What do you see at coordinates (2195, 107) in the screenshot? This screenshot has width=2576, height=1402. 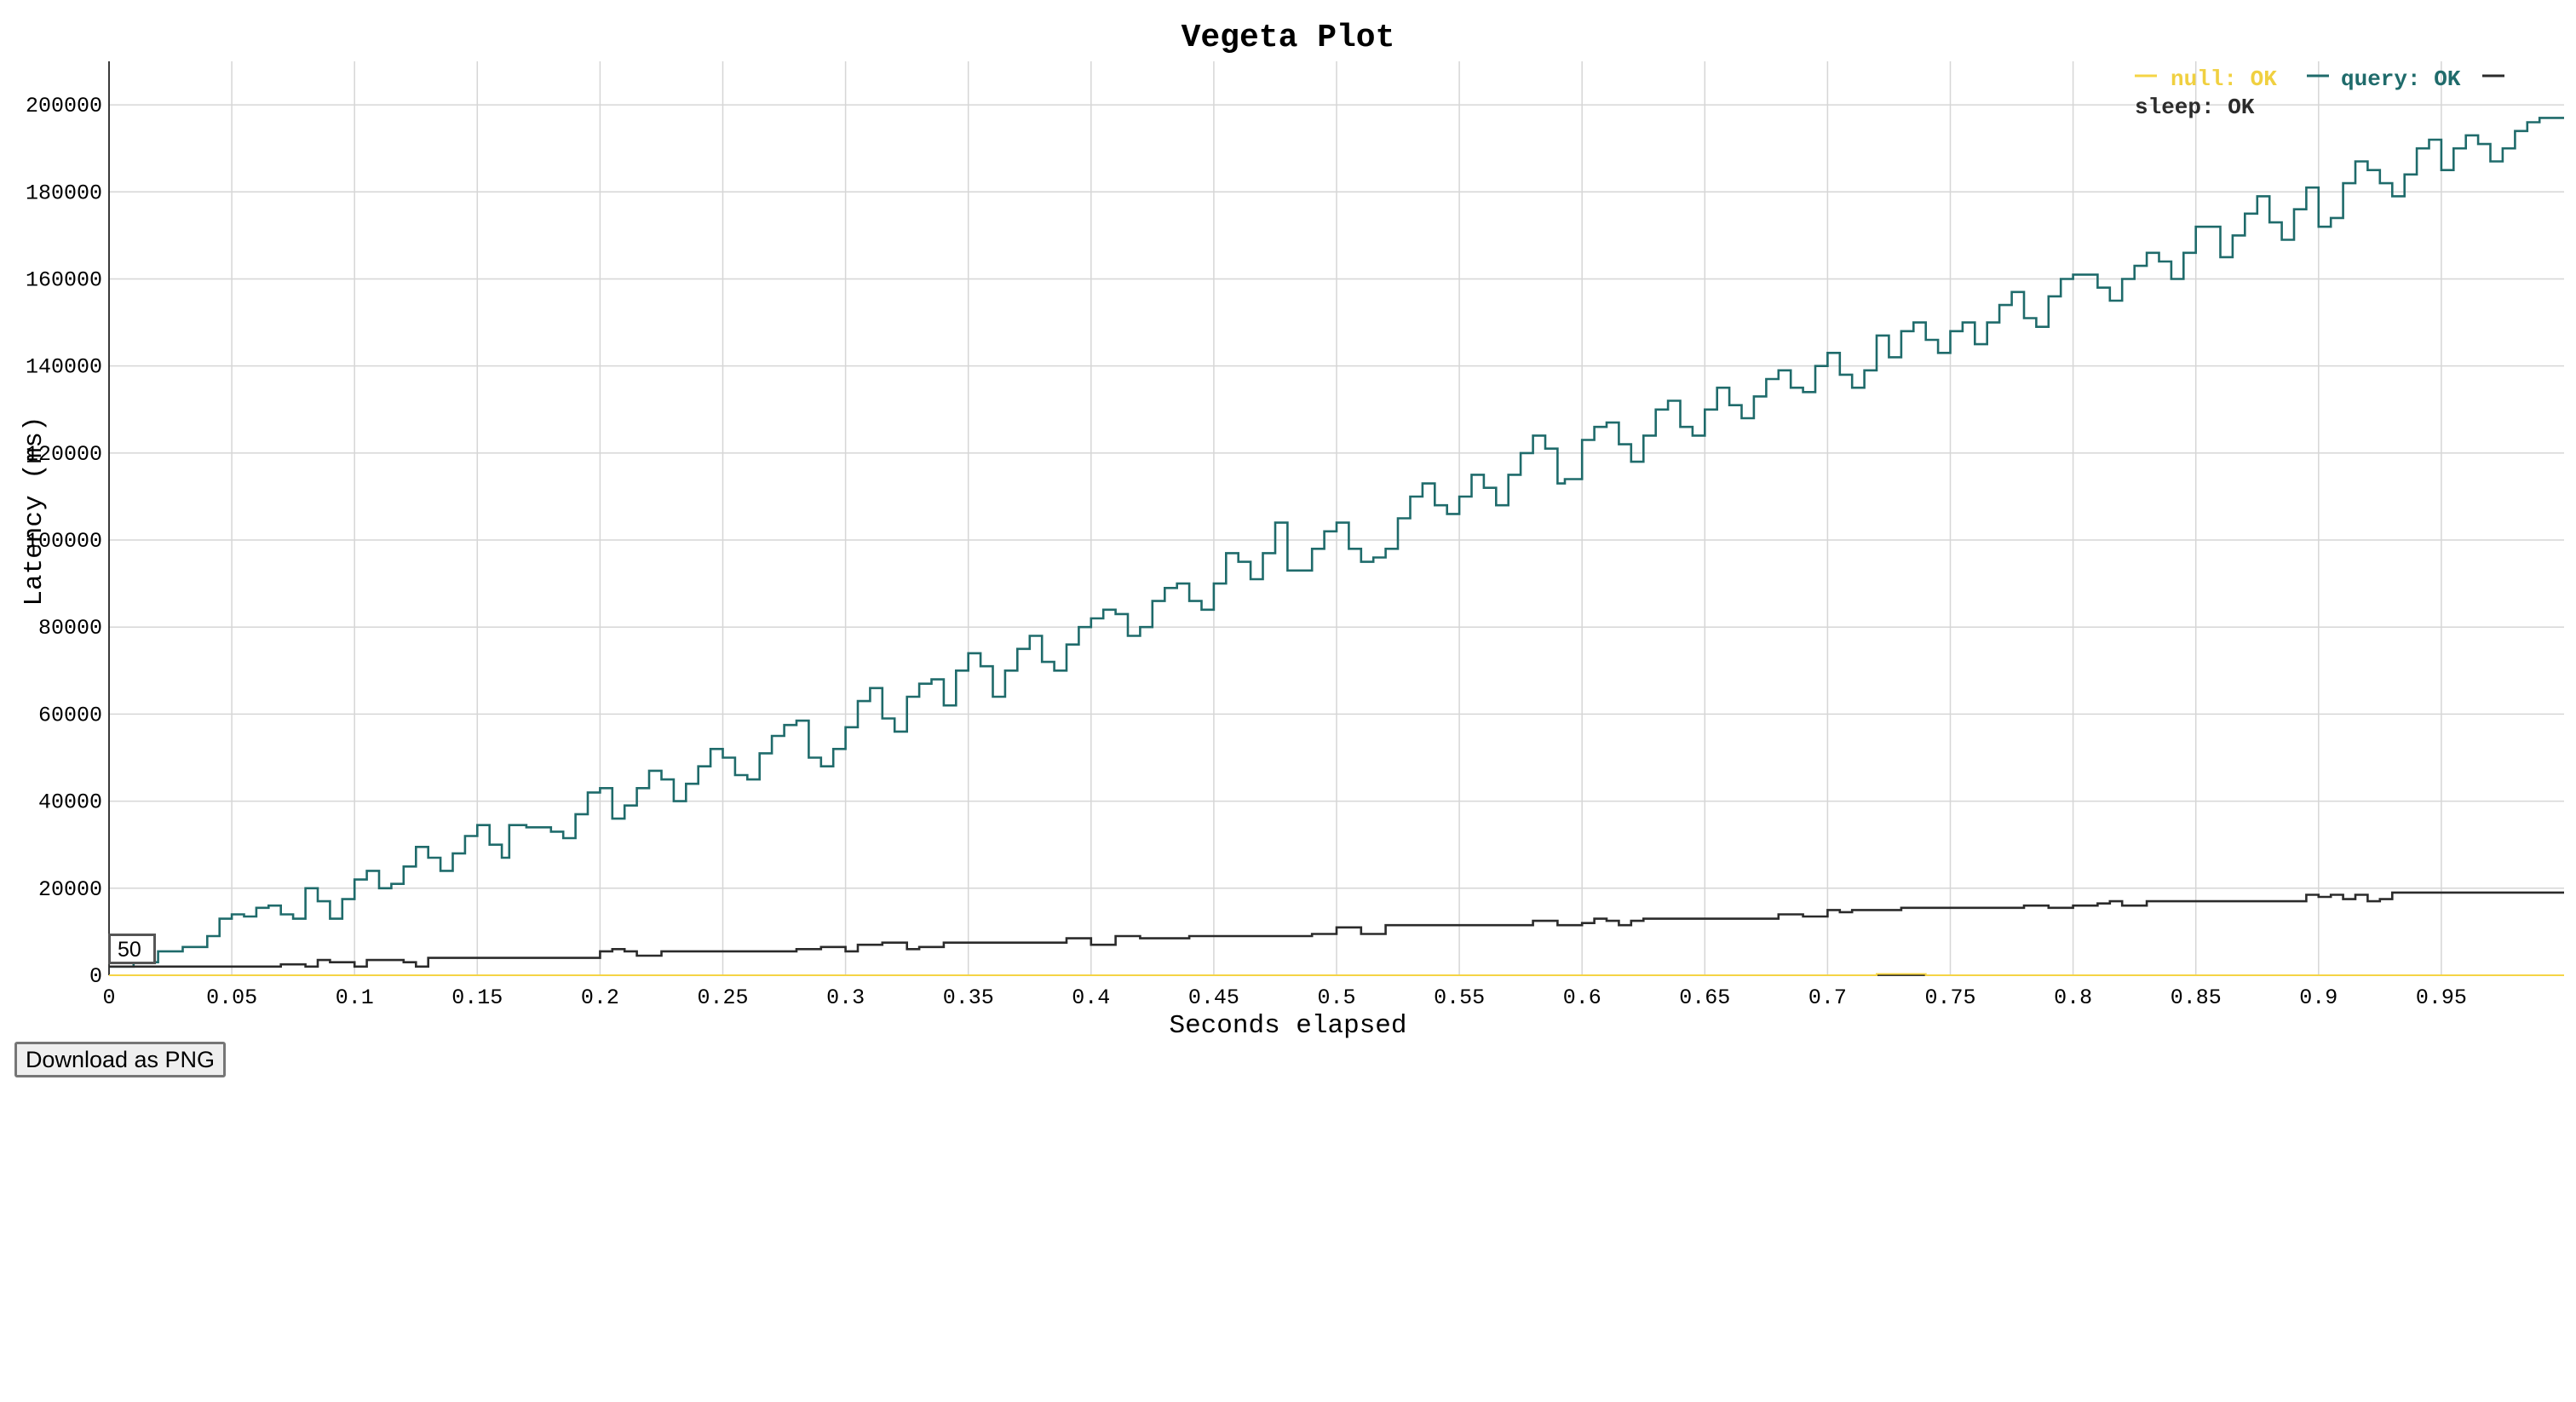 I see `legend-label: sleep: OK` at bounding box center [2195, 107].